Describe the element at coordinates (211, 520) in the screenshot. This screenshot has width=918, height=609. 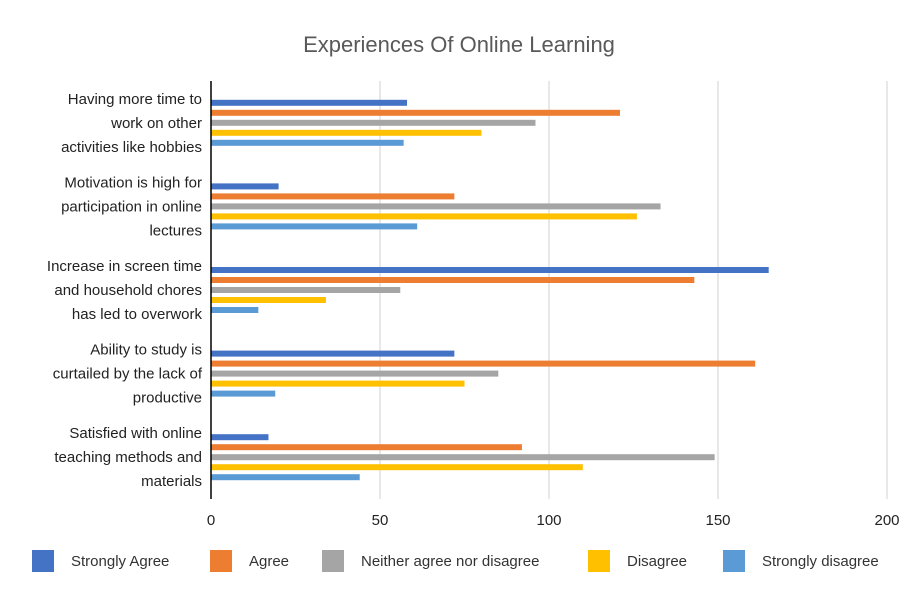
I see `x-tick-label: 0` at that location.